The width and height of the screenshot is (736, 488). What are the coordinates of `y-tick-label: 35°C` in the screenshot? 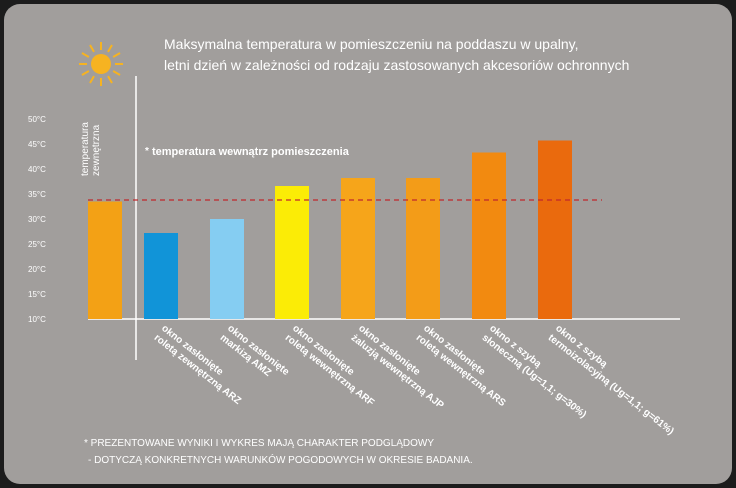 It's located at (37, 194).